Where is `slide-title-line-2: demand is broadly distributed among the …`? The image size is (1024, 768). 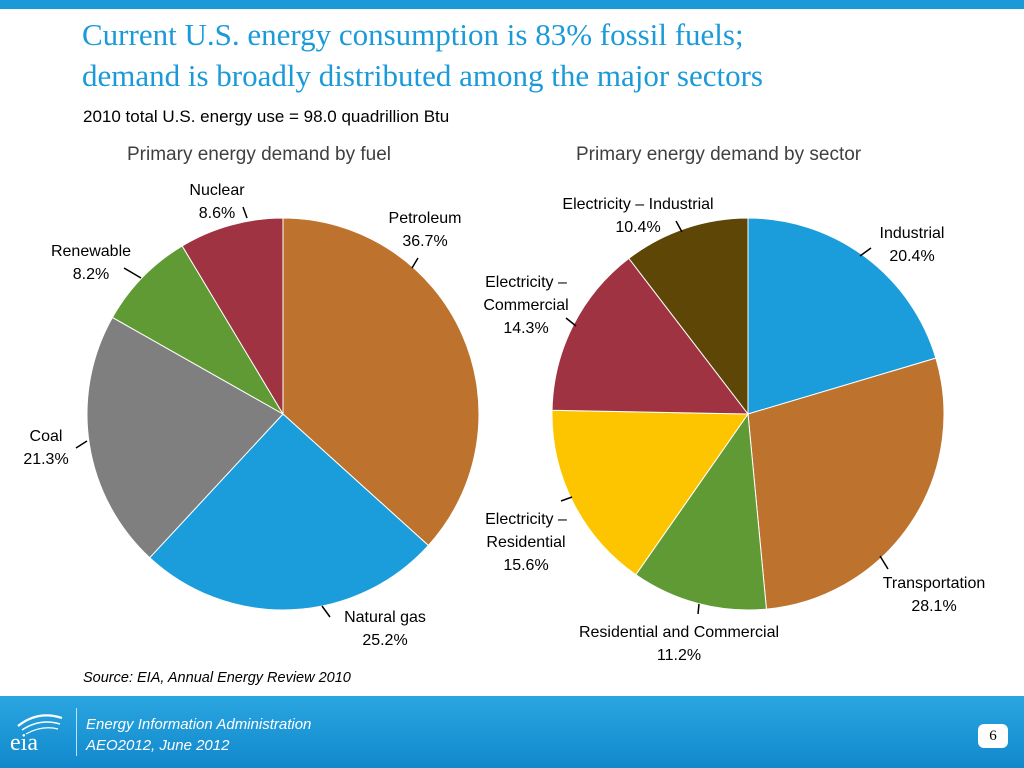 slide-title-line-2: demand is broadly distributed among the … is located at coordinates (422, 75).